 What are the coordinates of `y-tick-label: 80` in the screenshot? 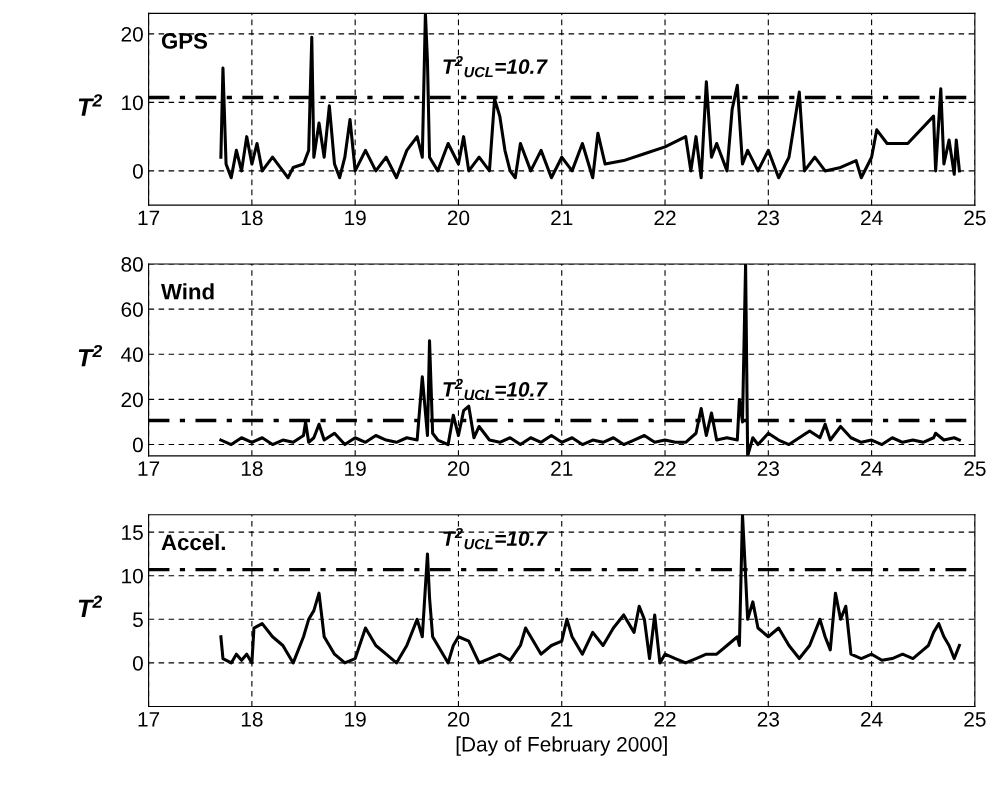 It's located at (132, 264).